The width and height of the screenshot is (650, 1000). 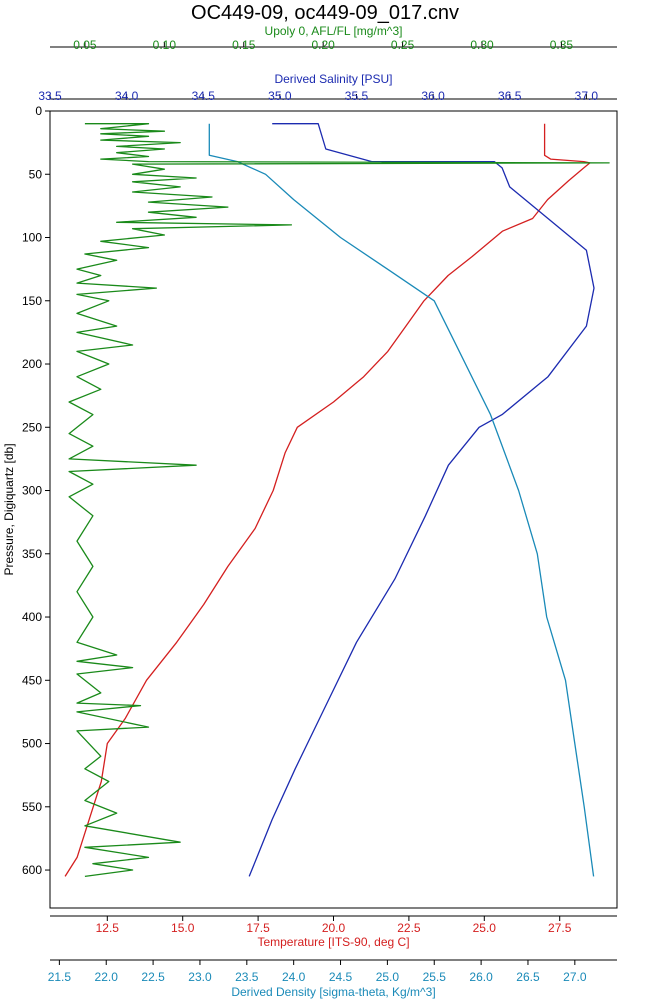 What do you see at coordinates (32, 617) in the screenshot?
I see `y-tick-label: 400` at bounding box center [32, 617].